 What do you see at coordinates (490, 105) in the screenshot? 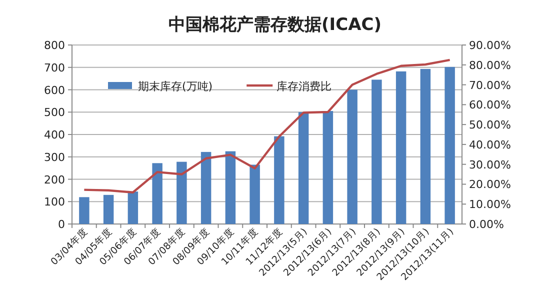
I see `y2tick: 60.00%` at bounding box center [490, 105].